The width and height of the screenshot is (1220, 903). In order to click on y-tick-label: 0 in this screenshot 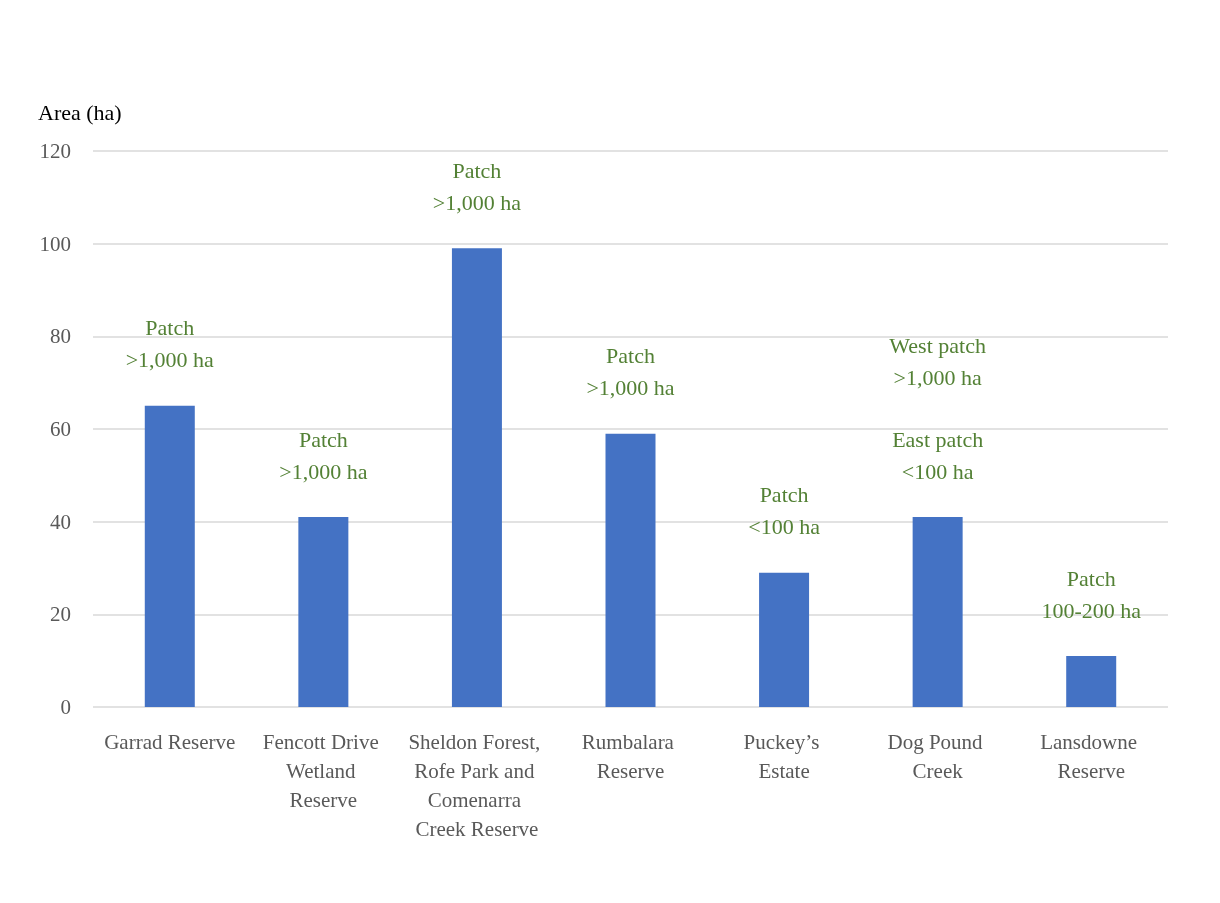, I will do `click(65, 707)`.